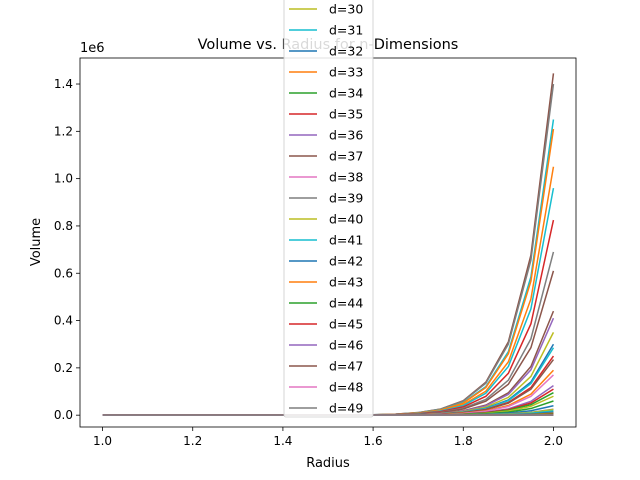  I want to click on legend-label: d=43, so click(346, 282).